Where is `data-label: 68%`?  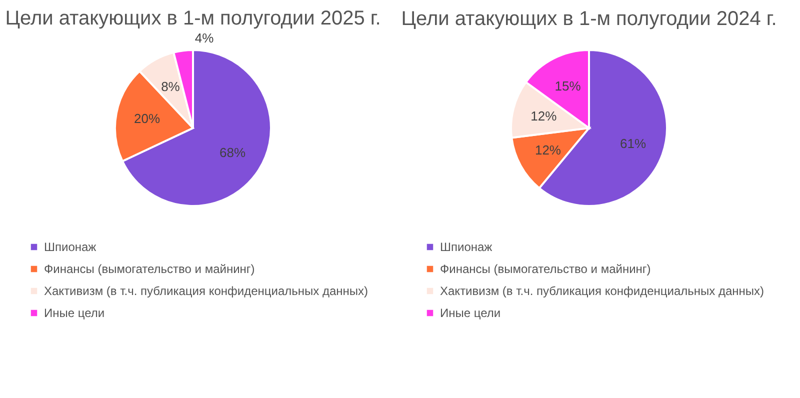 data-label: 68% is located at coordinates (233, 152).